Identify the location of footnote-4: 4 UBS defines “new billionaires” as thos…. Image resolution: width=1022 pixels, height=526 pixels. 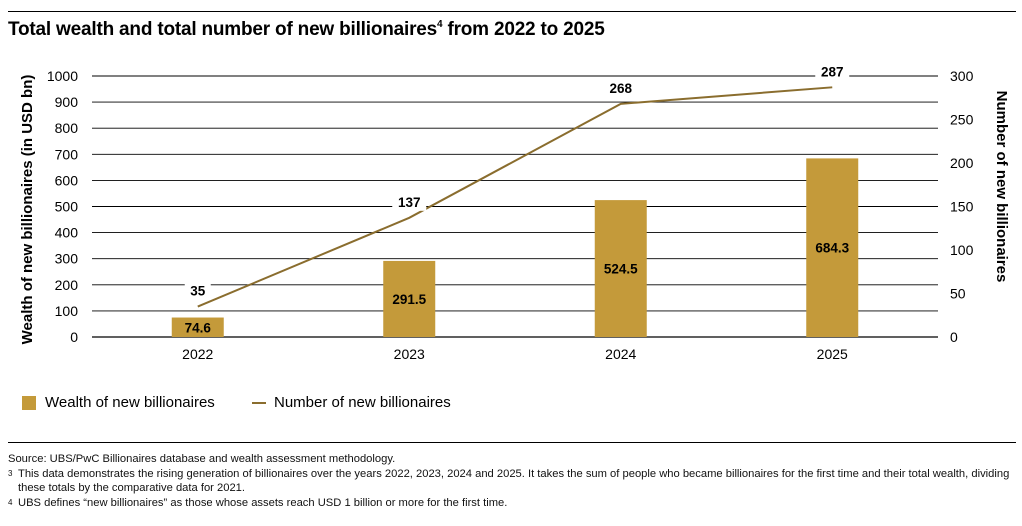
(513, 503).